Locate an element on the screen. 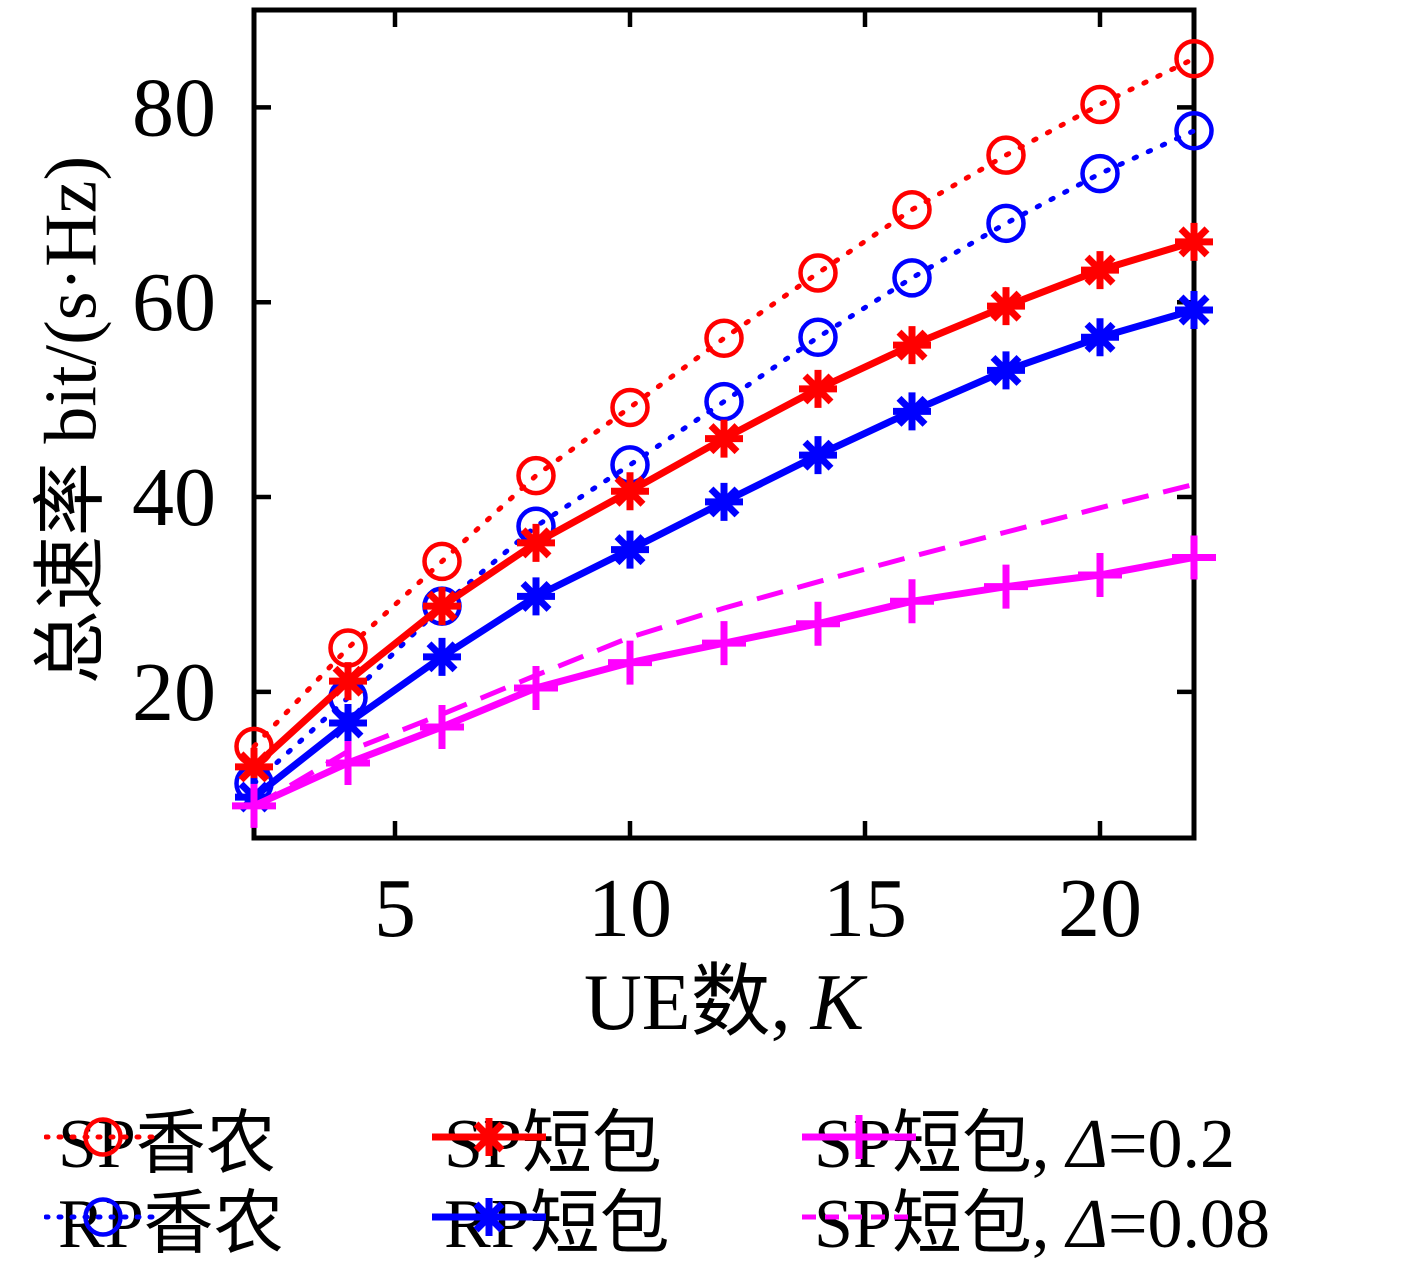 The width and height of the screenshot is (1417, 1264). legend-item-5: SP短包, Δ=0.2 is located at coordinates (1017, 1140).